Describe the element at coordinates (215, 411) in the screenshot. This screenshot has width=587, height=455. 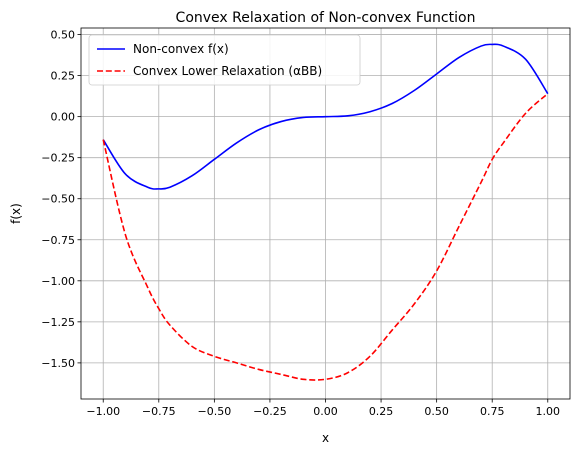
I see `x-tick-label: −0.50` at that location.